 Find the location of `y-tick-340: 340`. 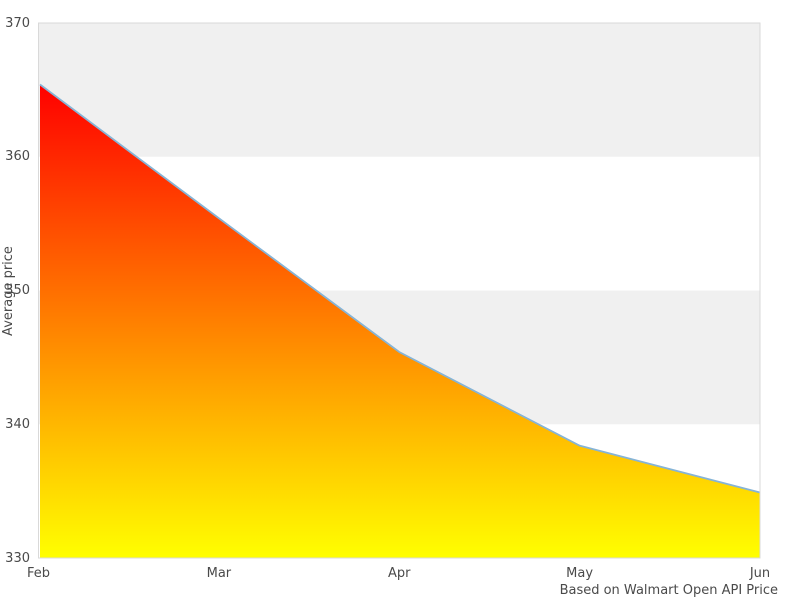

y-tick-340: 340 is located at coordinates (17, 424).